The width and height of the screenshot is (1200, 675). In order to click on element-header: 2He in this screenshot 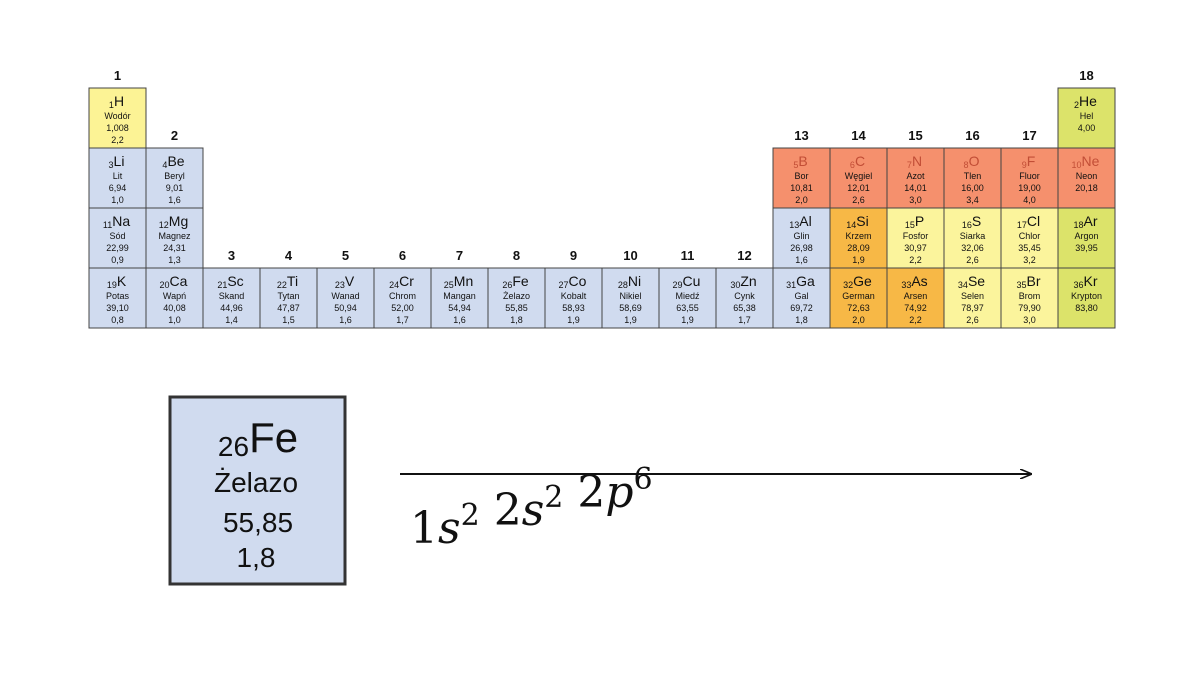, I will do `click(1085, 101)`.